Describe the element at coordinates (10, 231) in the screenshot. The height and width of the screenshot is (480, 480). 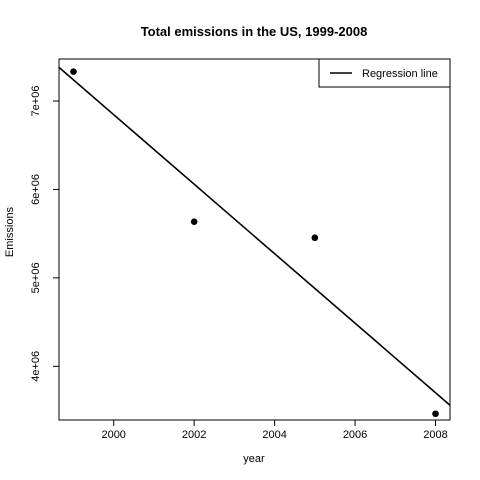
I see `y-axis-label: Emissions` at that location.